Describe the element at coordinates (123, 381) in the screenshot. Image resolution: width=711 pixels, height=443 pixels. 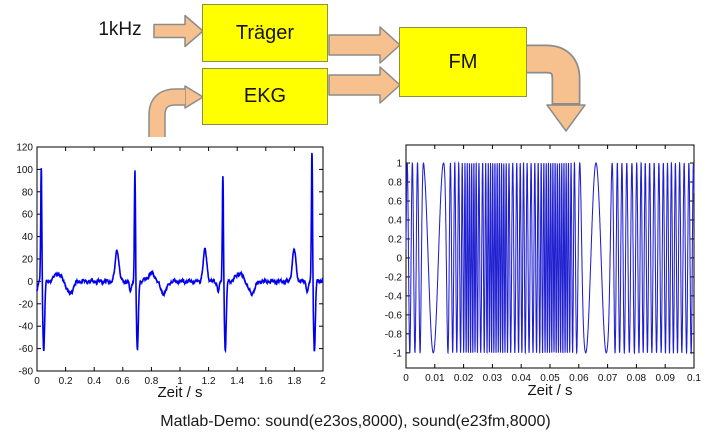
I see `x-tick-label: 0.6` at that location.